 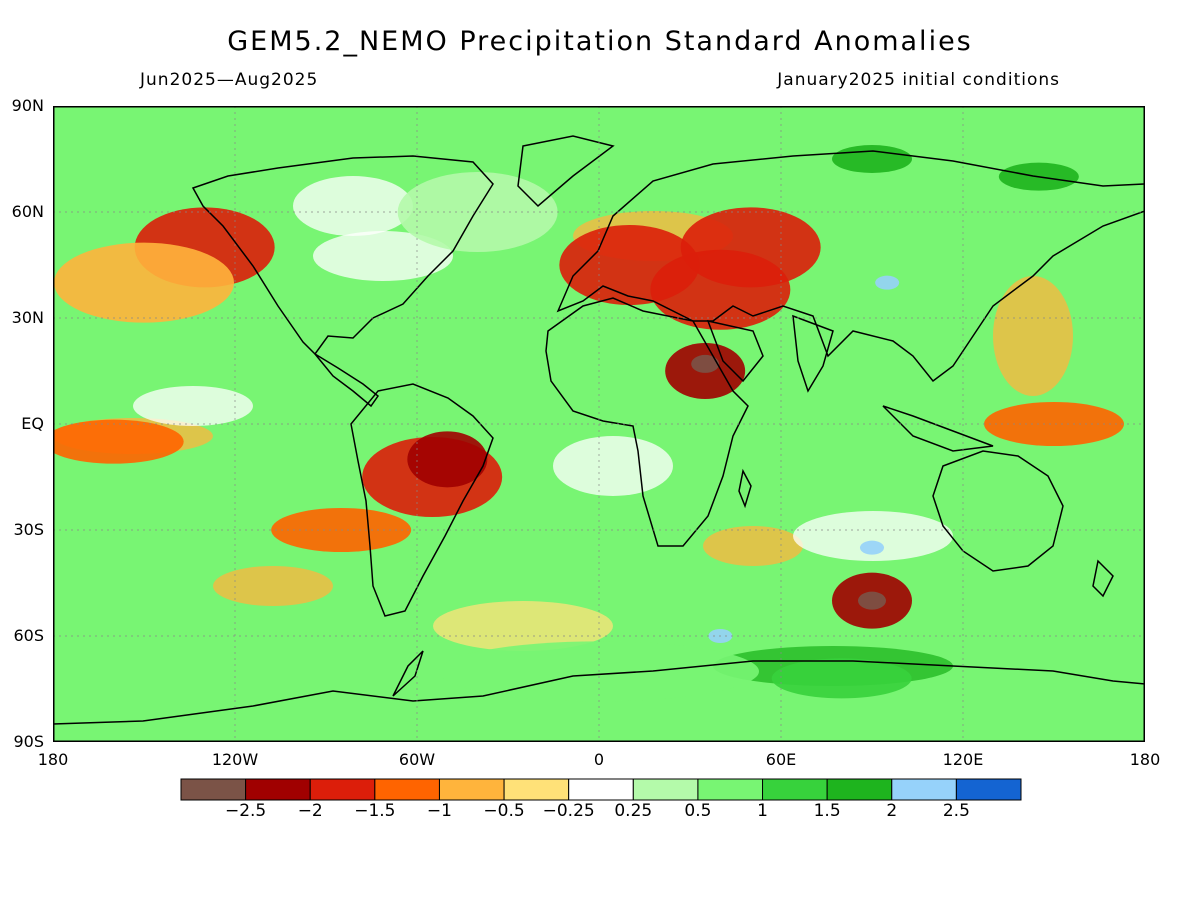 I want to click on legend-tick-label: 0.5, so click(x=698, y=811).